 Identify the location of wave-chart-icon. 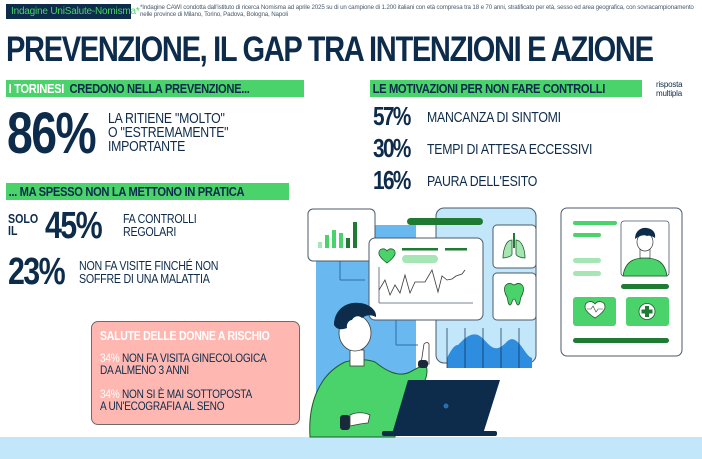
(489, 348).